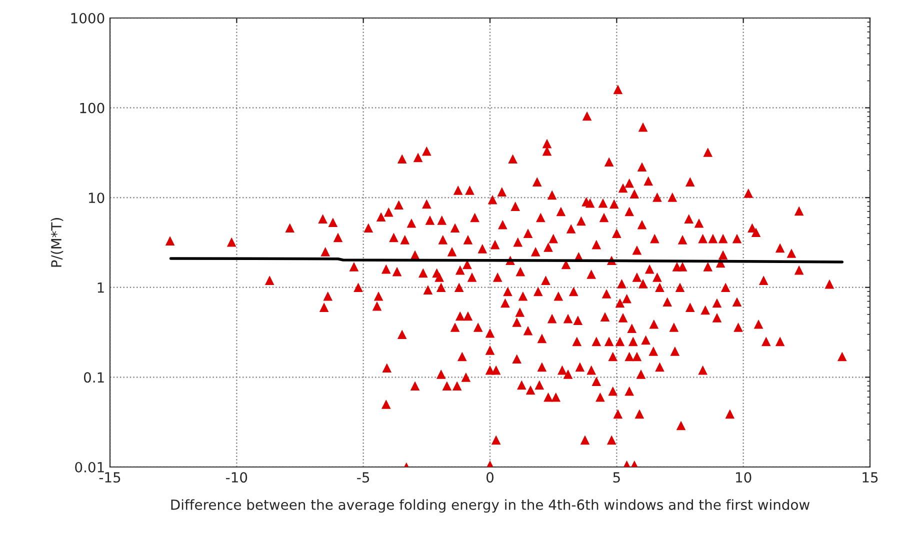 The height and width of the screenshot is (534, 897). Describe the element at coordinates (870, 477) in the screenshot. I see `x-tick-label: 15` at that location.